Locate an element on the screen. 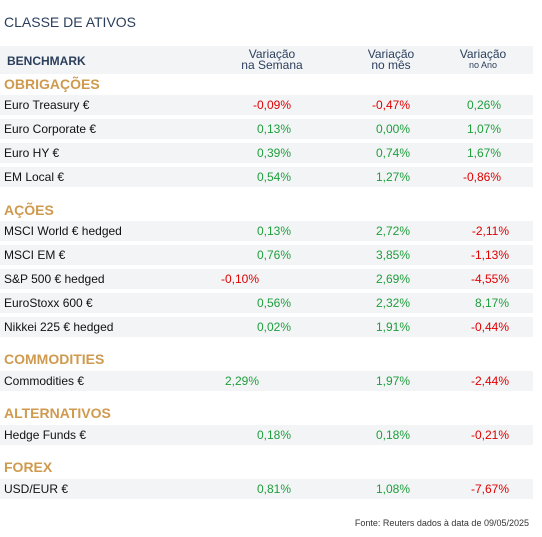 Image resolution: width=542 pixels, height=537 pixels. week-value: 0,56% is located at coordinates (273, 303).